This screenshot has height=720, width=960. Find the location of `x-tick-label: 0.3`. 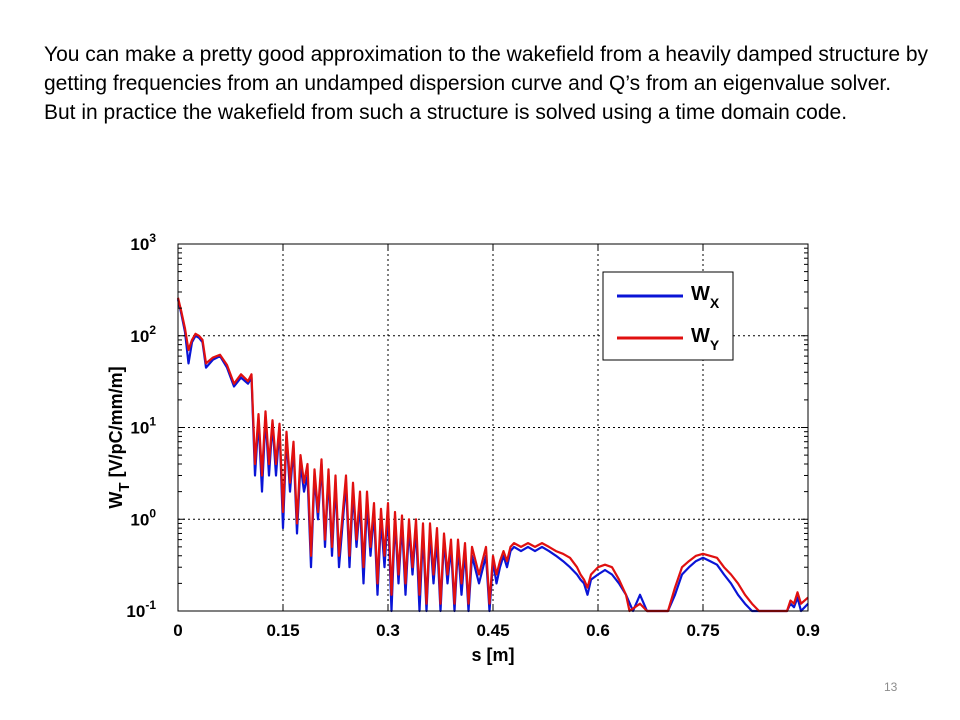

x-tick-label: 0.3 is located at coordinates (388, 630).